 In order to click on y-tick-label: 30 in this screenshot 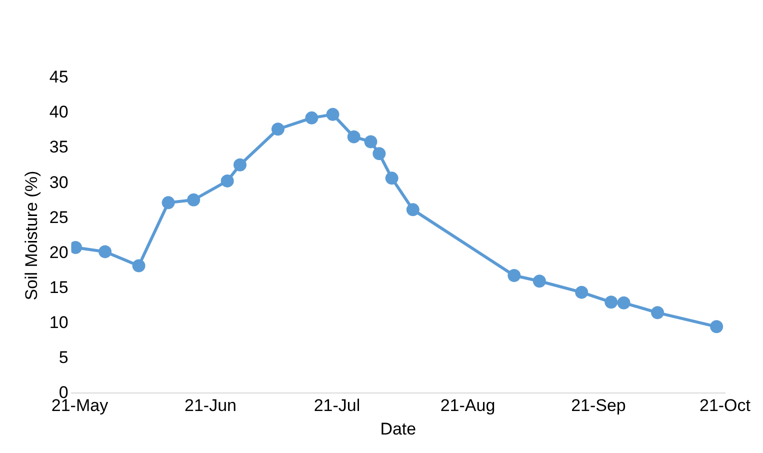, I will do `click(58, 182)`.